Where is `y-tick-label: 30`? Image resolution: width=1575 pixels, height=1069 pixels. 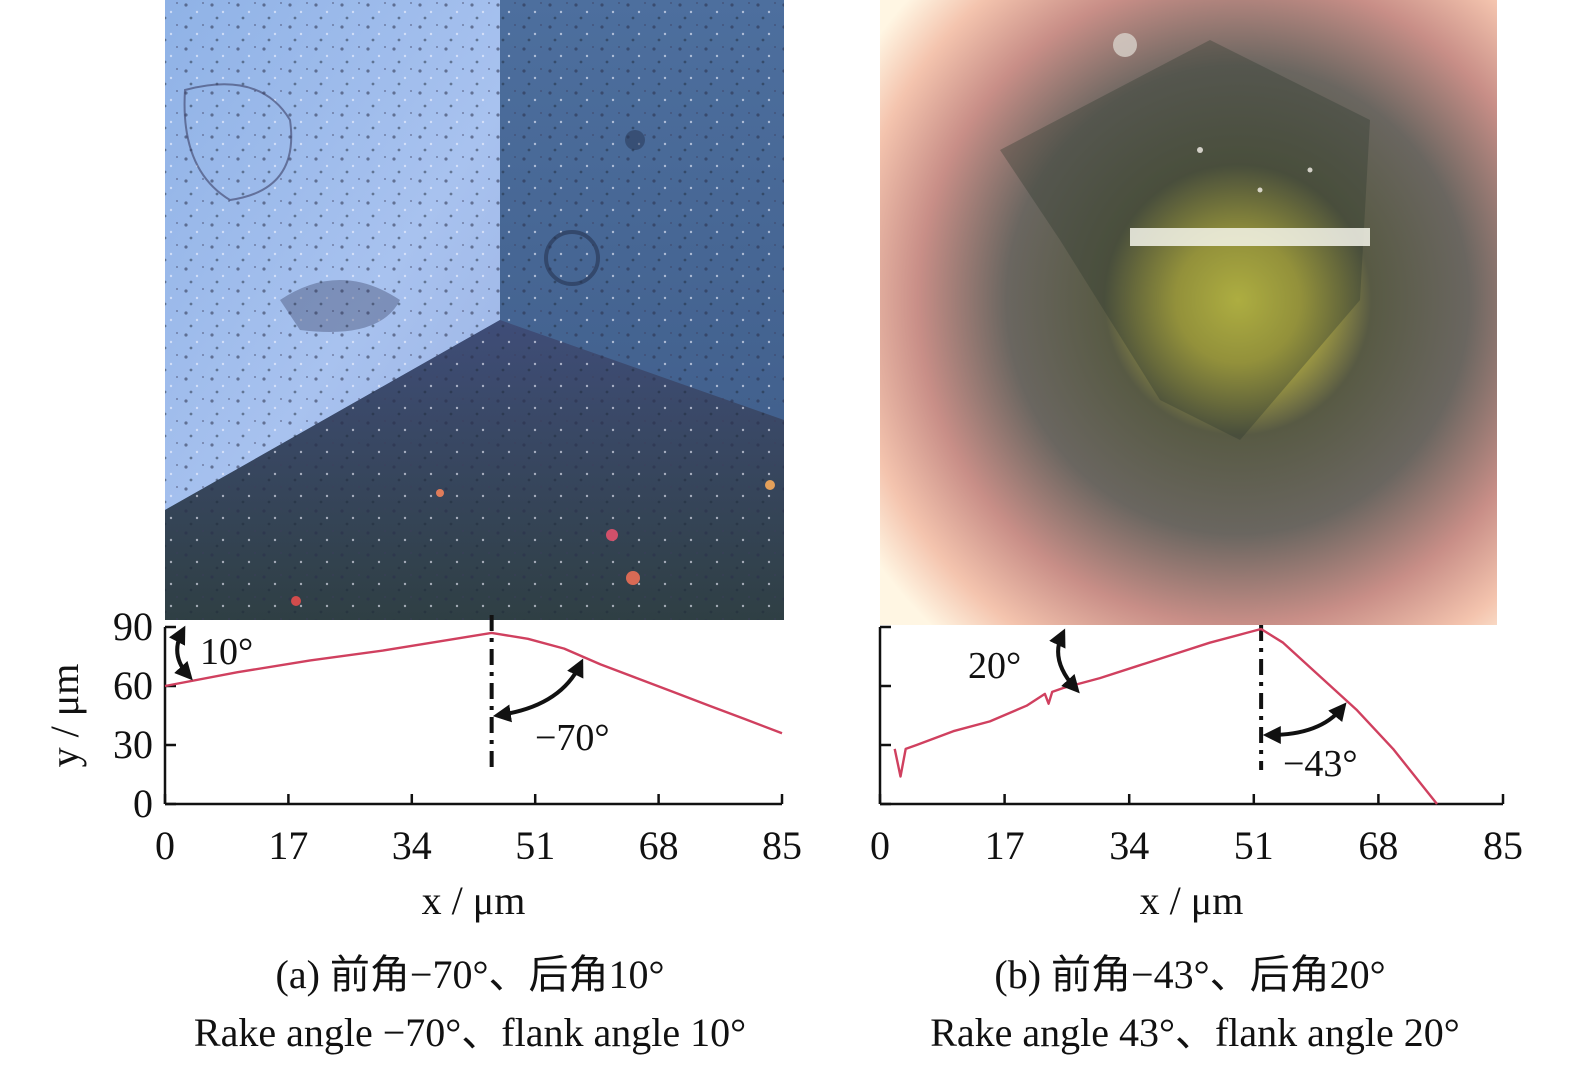
y-tick-label: 30 is located at coordinates (133, 744).